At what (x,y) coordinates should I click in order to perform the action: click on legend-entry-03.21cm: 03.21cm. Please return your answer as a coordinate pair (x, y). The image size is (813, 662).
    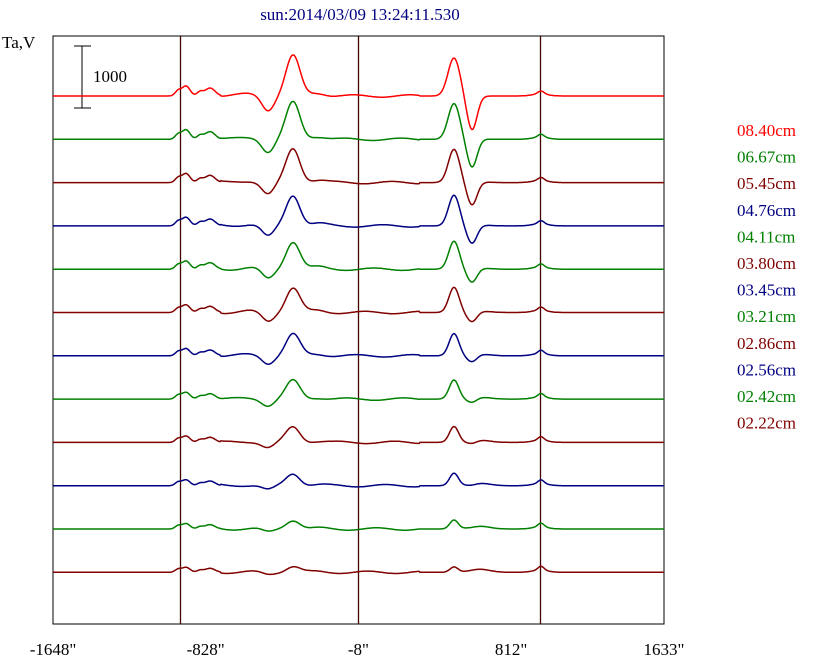
    Looking at the image, I should click on (766, 316).